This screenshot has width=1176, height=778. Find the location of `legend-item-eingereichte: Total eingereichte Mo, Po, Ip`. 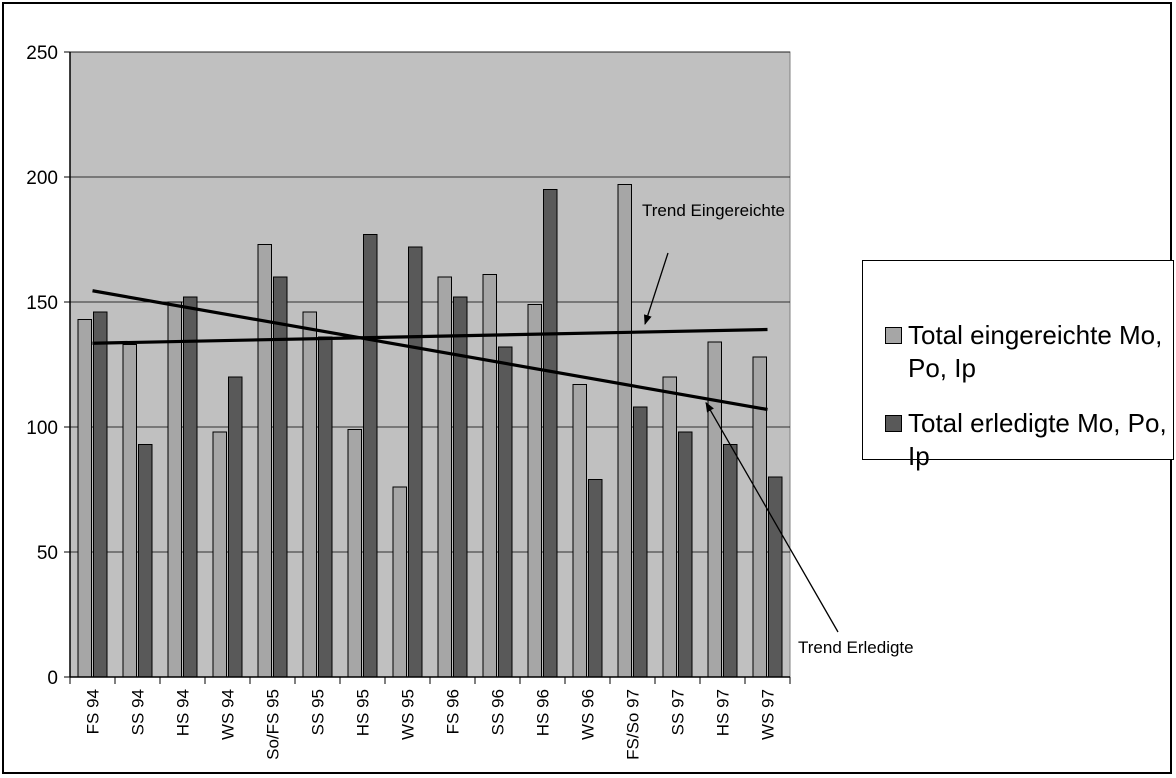

legend-item-eingereichte: Total eingereichte Mo, Po, Ip is located at coordinates (1029, 352).